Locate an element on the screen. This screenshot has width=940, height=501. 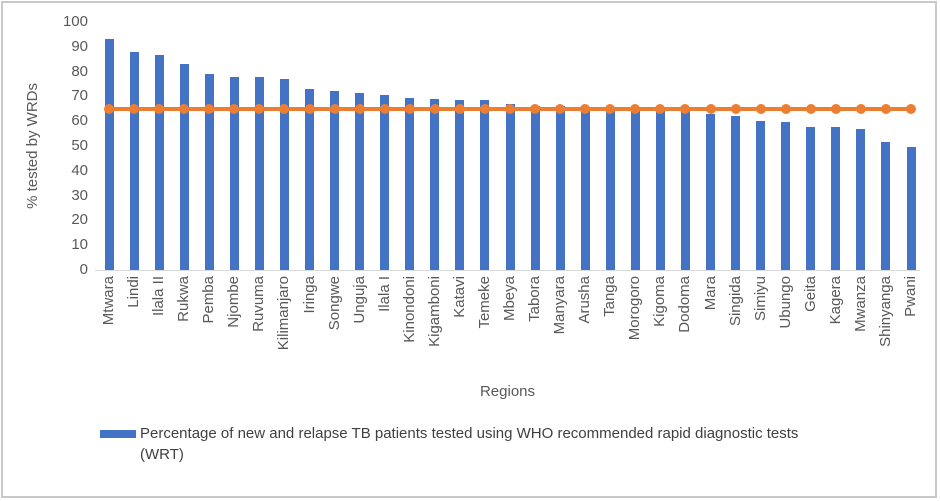
x-tick-label: Morogoro is located at coordinates (635, 308).